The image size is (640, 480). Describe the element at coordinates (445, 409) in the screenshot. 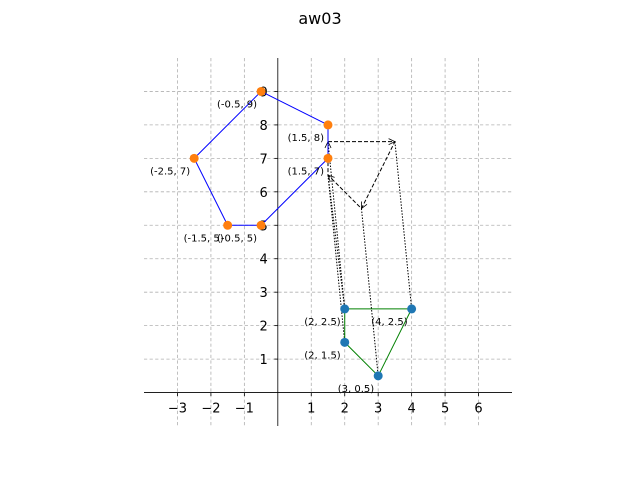

I see `x-tick-label: 5` at that location.